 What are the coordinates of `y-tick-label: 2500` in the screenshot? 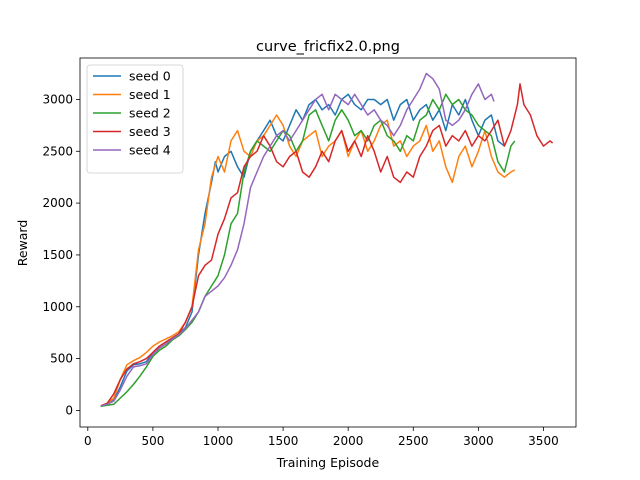 It's located at (57, 151).